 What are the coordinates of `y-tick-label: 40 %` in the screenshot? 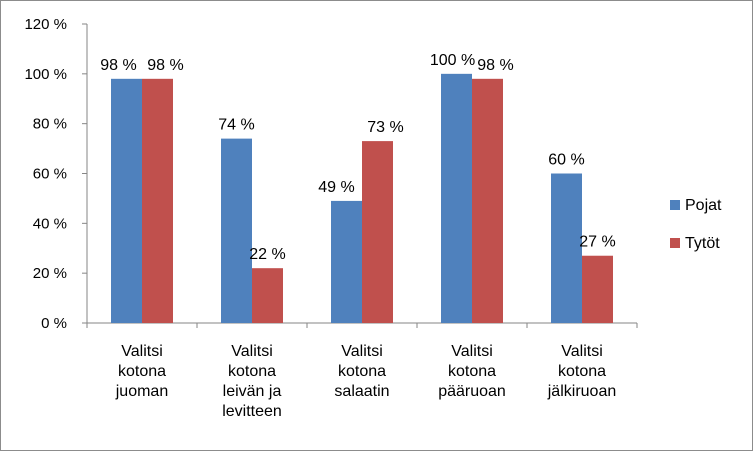 It's located at (50, 223).